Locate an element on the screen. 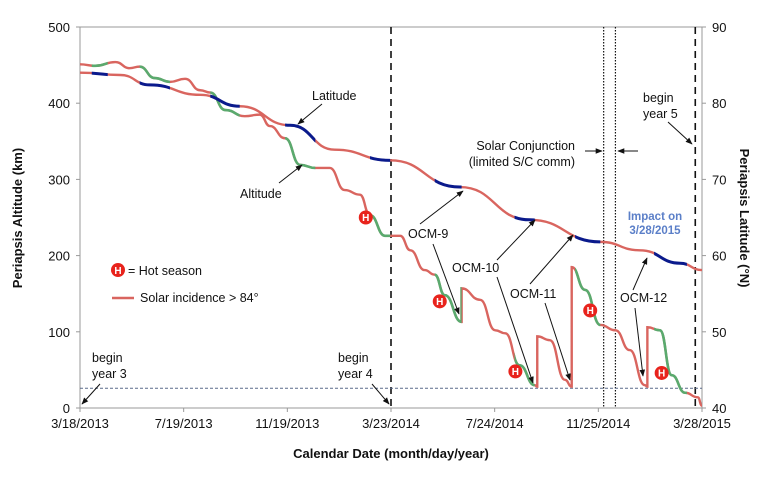  ocm11-arrow-lat is located at coordinates (551, 259).